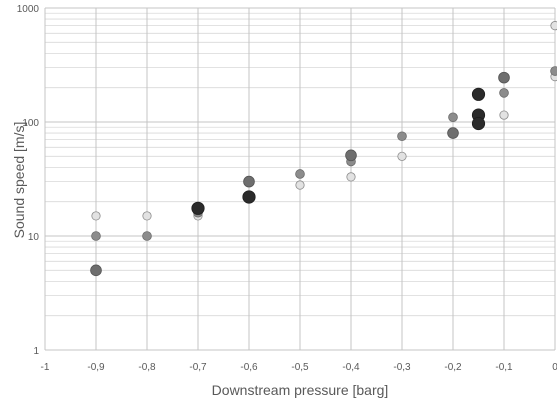  Describe the element at coordinates (351, 367) in the screenshot. I see `x-tick-label: -0,4` at that location.